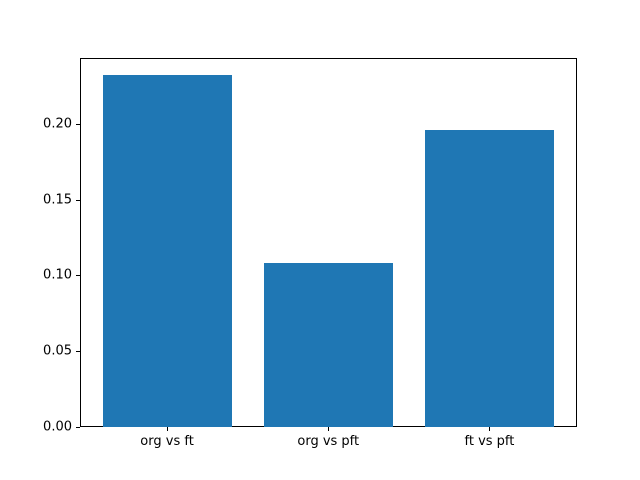 Image resolution: width=640 pixels, height=480 pixels. Describe the element at coordinates (57, 200) in the screenshot. I see `y-tick-label: 0.15` at that location.